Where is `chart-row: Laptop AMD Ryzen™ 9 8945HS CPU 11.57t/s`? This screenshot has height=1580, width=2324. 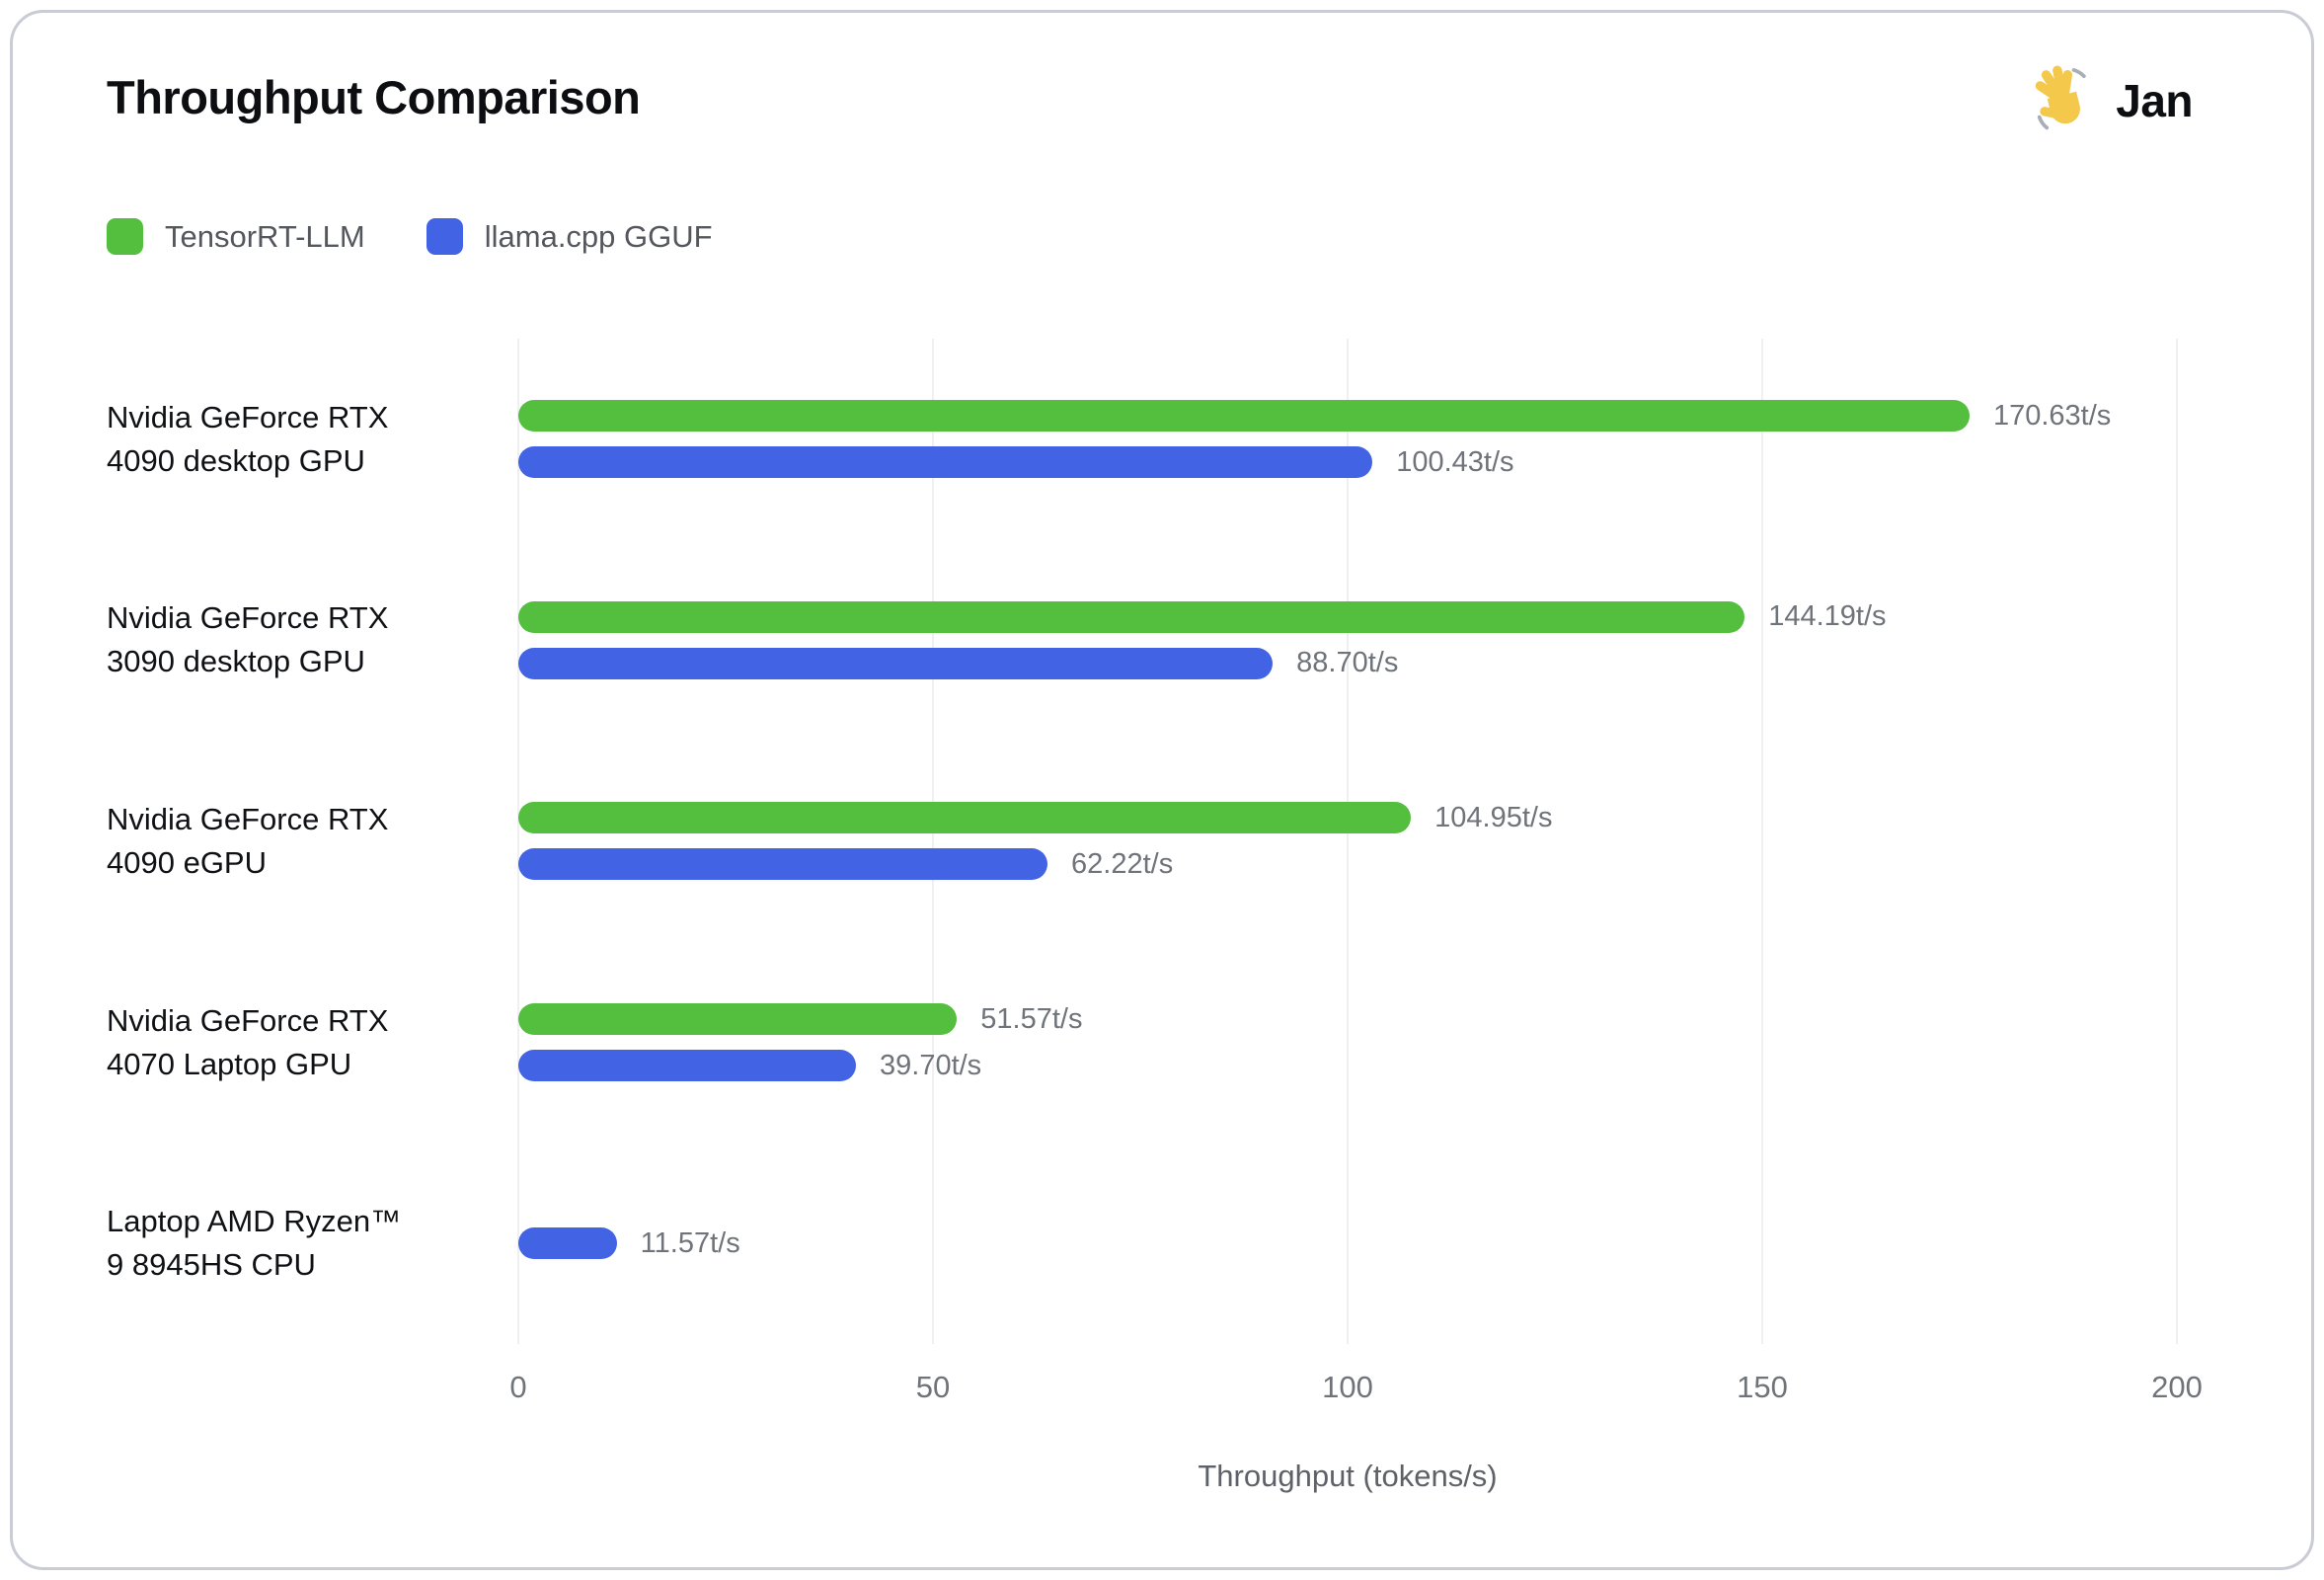 chart-row: Laptop AMD Ryzen™ 9 8945HS CPU 11.57t/s is located at coordinates (1163, 1243).